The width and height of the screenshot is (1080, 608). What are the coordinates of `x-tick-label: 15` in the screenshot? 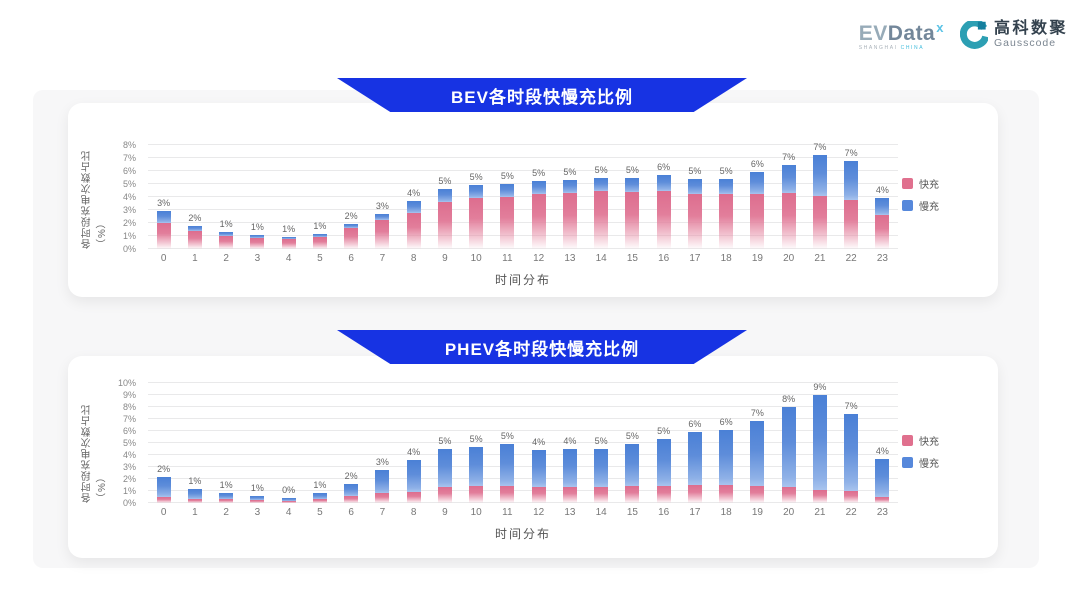 It's located at (632, 512).